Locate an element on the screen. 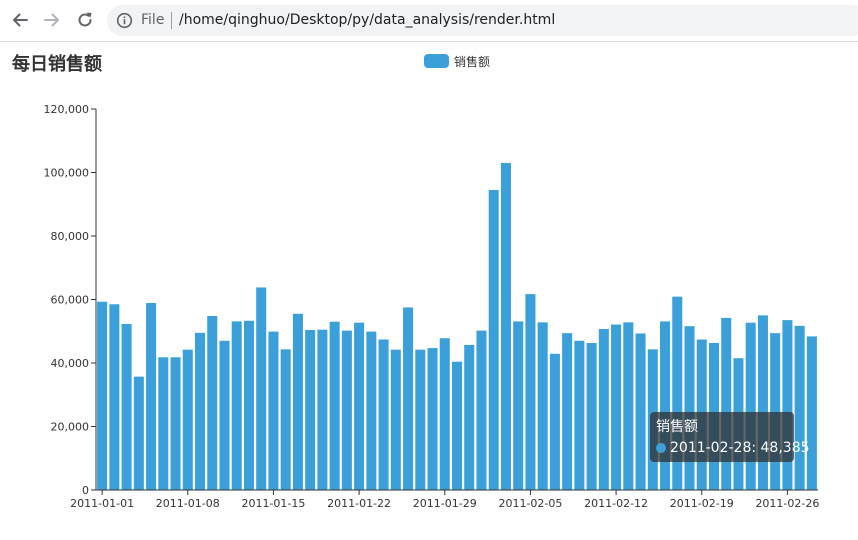  address-separator is located at coordinates (171, 20).